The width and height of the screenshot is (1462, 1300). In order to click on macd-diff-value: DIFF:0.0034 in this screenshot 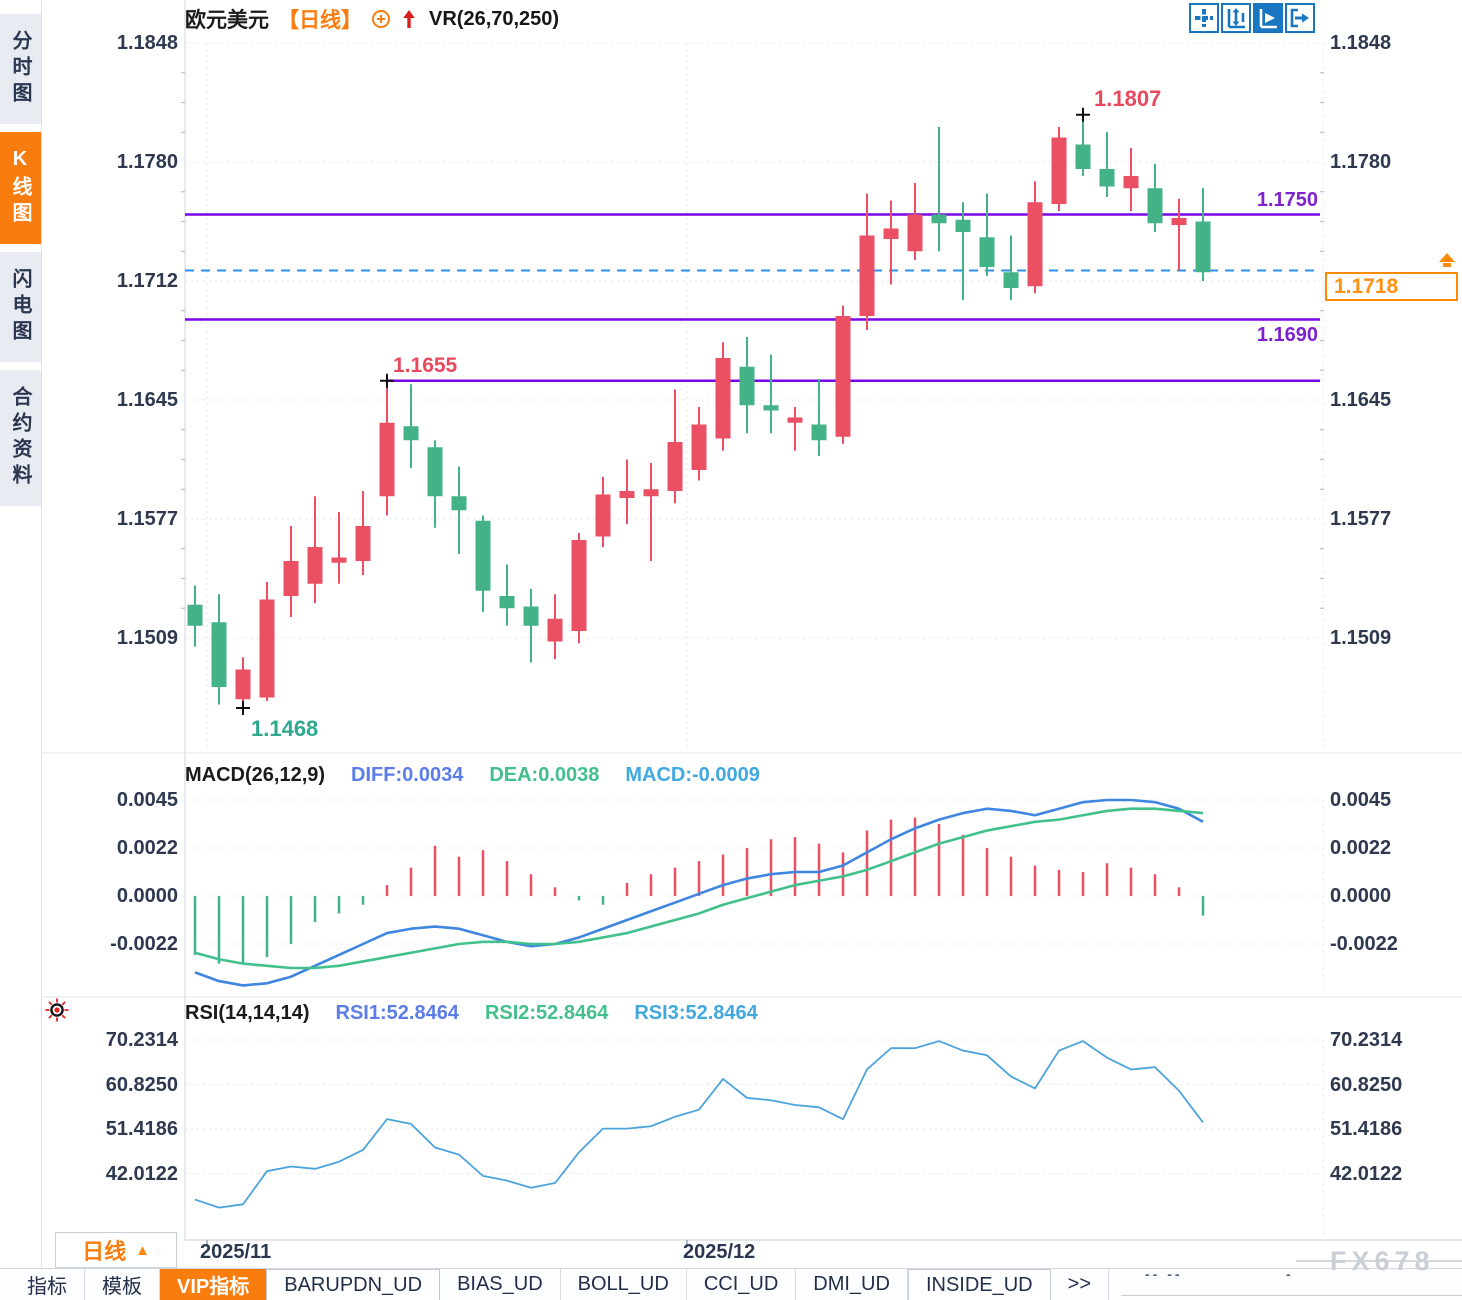, I will do `click(407, 775)`.